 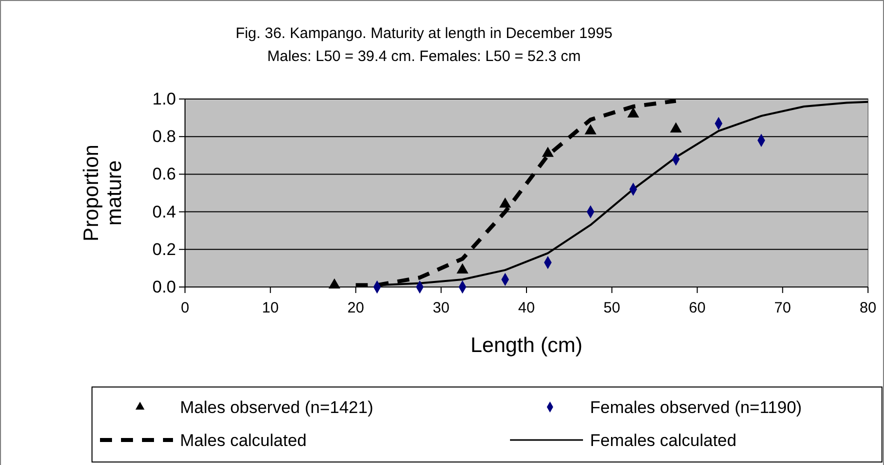 I want to click on legend-label: Males observed (n=1421), so click(x=277, y=407).